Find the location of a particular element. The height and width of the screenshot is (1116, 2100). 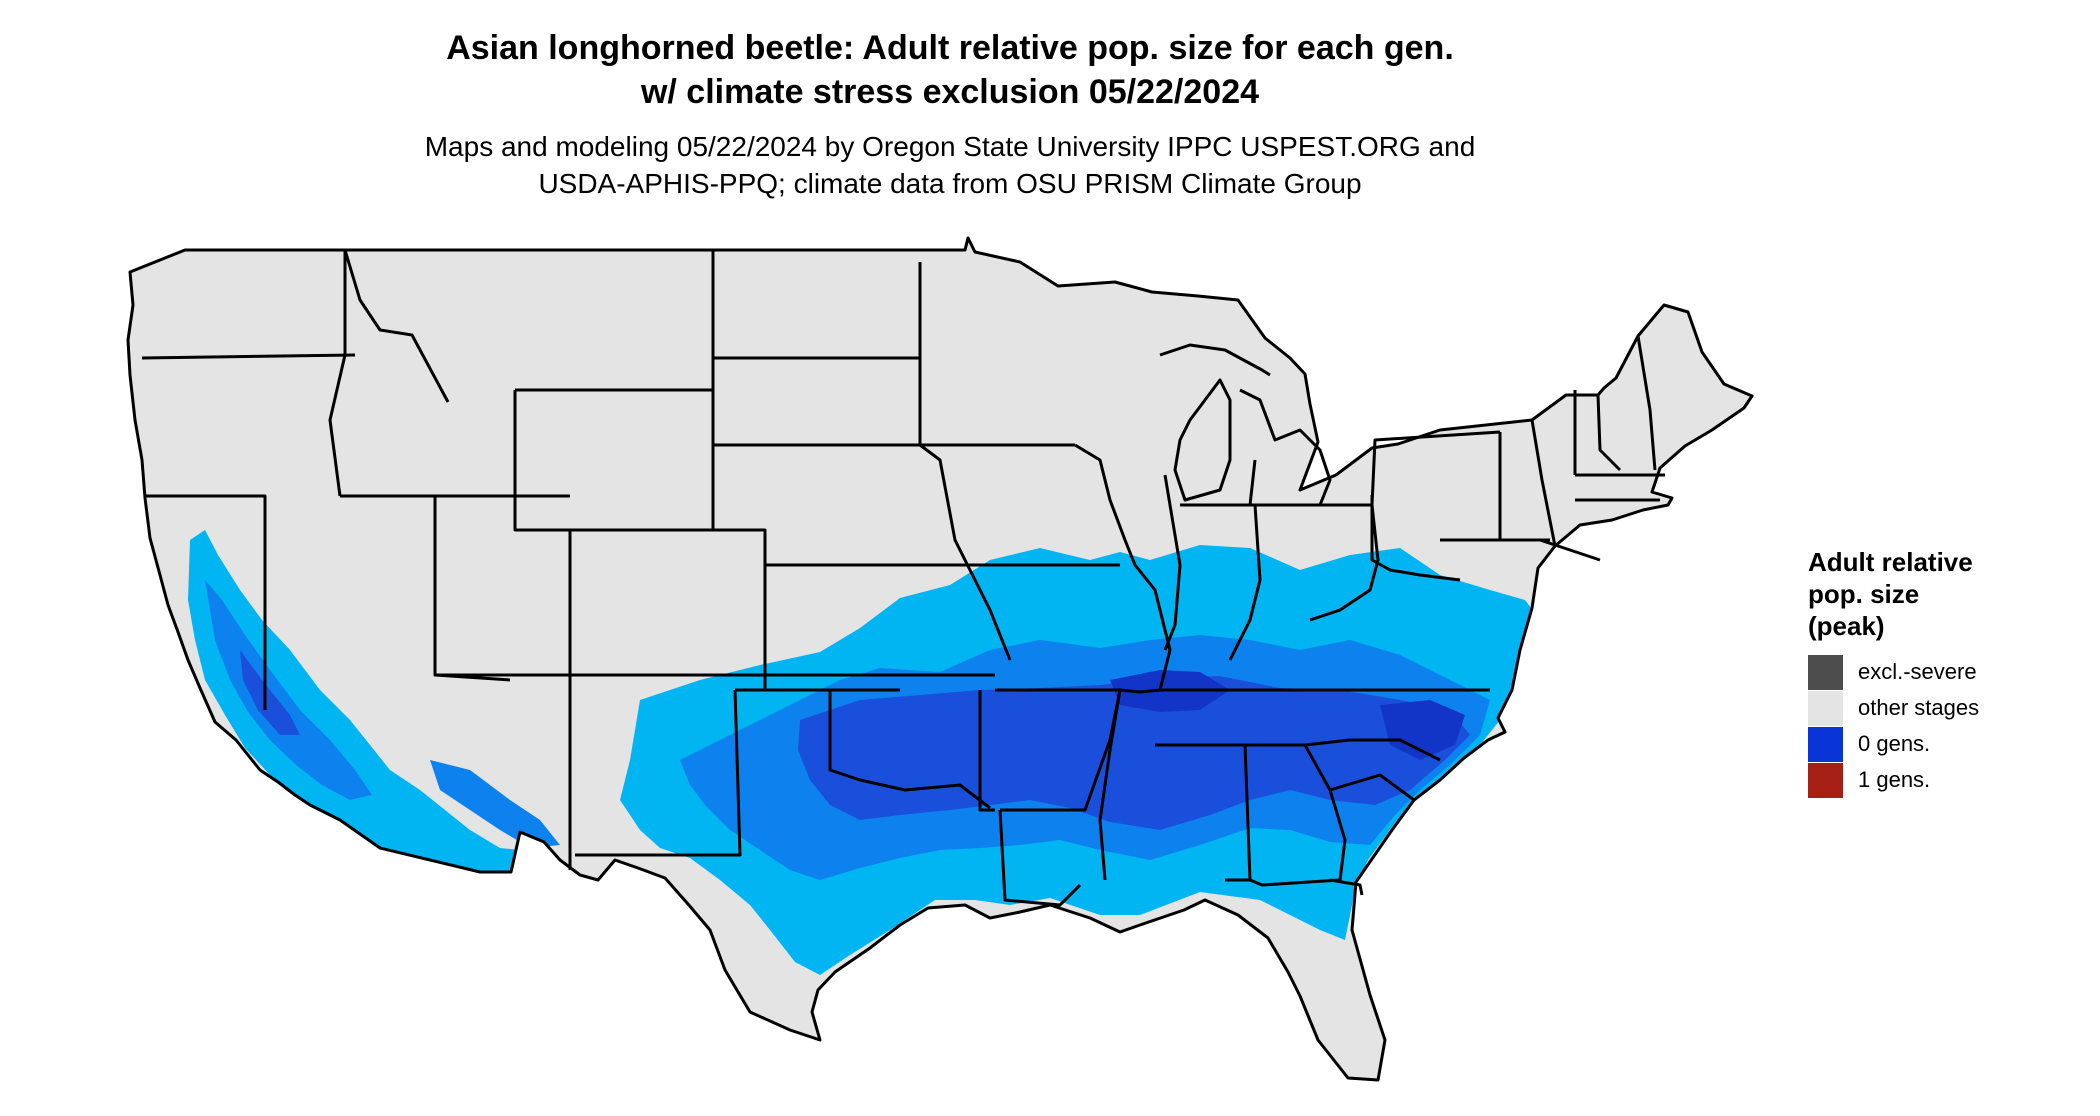

map-title-line2: w/ climate stress exclusion 05/22/2024 is located at coordinates (950, 92).